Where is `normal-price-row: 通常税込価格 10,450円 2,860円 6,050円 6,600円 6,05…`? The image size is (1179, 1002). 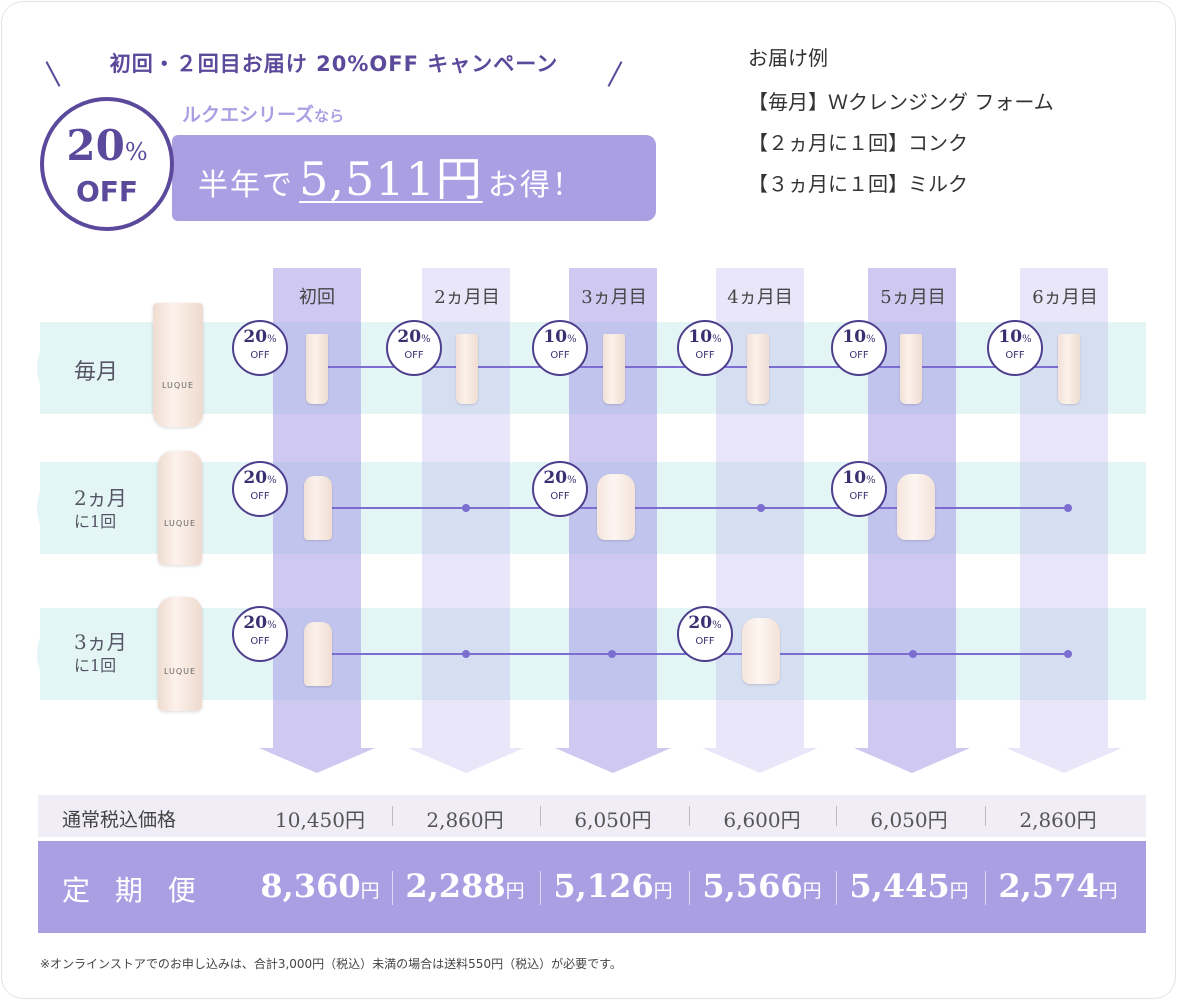 normal-price-row: 通常税込価格 10,450円 2,860円 6,050円 6,600円 6,05… is located at coordinates (592, 816).